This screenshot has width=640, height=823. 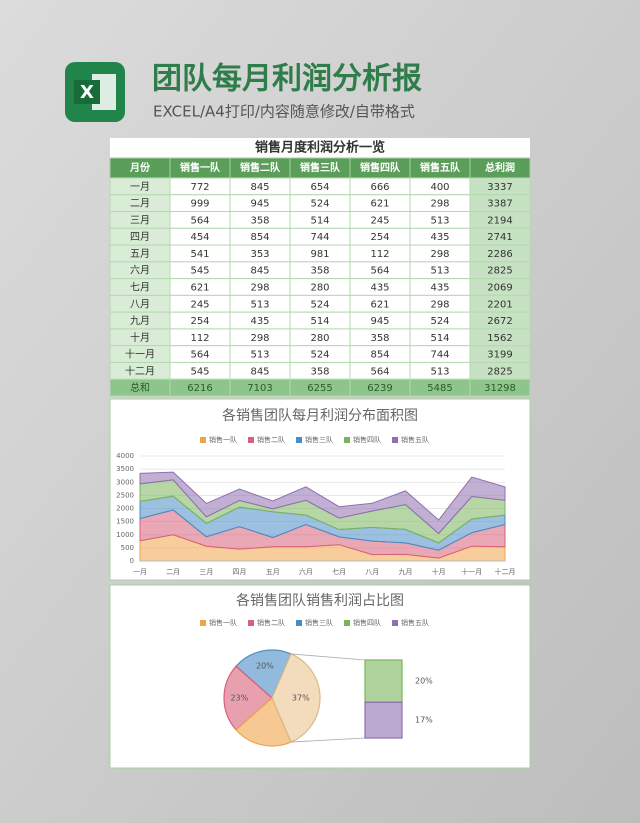 I want to click on y-tick-label: 1000, so click(x=125, y=535).